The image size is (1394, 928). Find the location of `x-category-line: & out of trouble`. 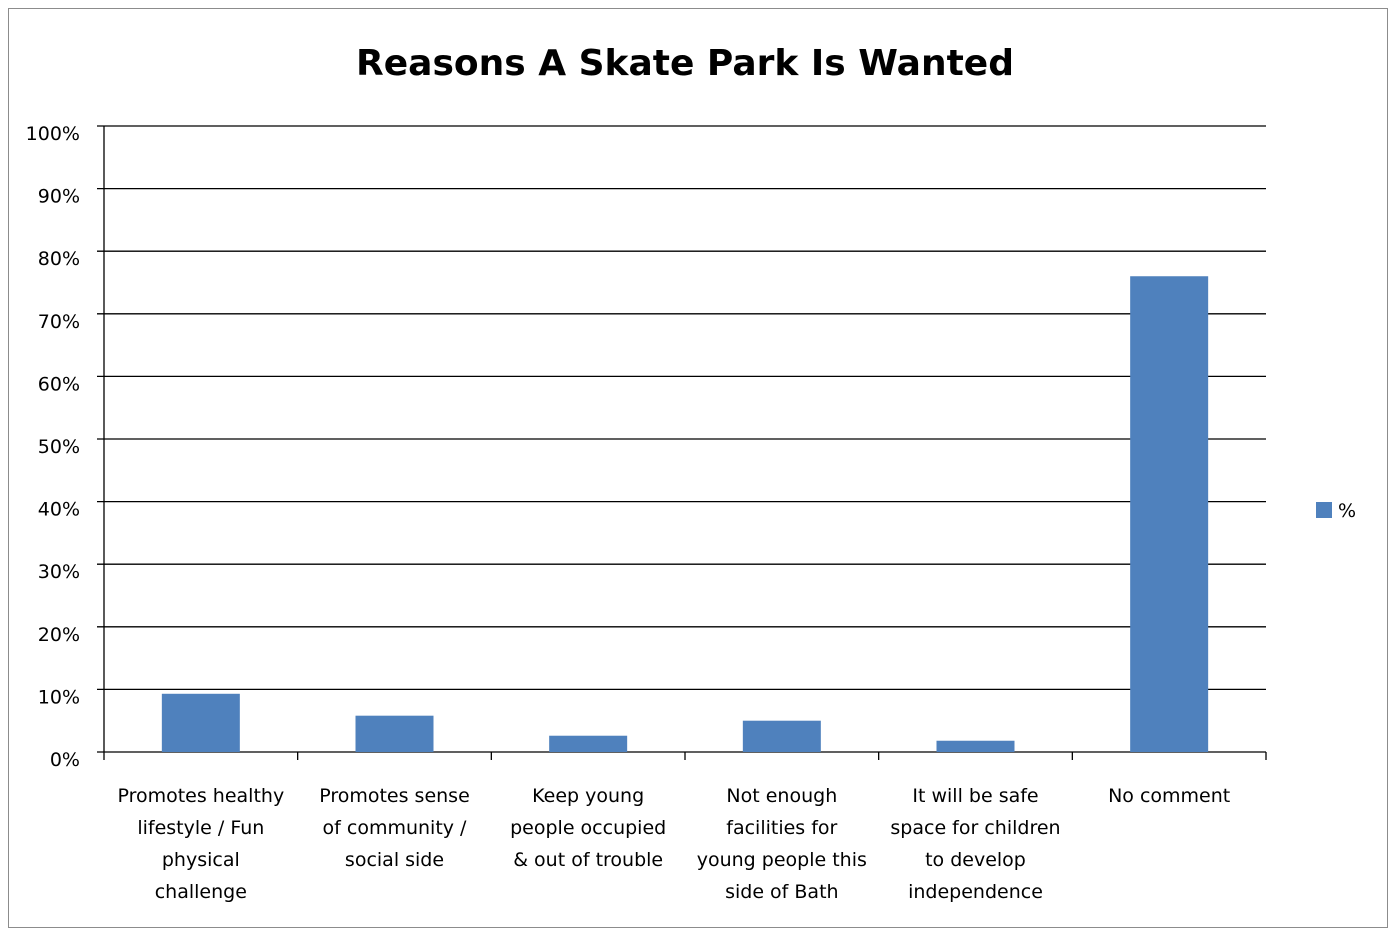

x-category-line: & out of trouble is located at coordinates (588, 860).